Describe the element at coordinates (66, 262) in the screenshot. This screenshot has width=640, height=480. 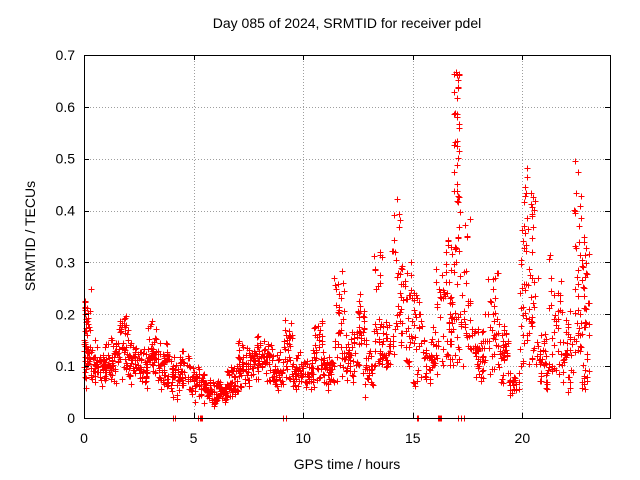
I see `y-tick-label: 0.3` at that location.